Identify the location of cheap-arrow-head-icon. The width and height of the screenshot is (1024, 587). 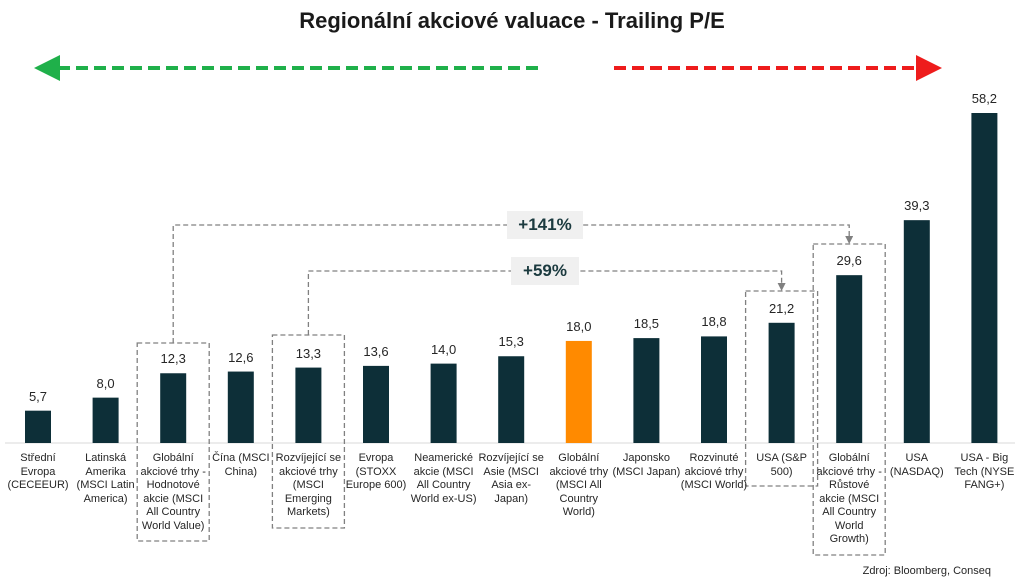
(47, 68).